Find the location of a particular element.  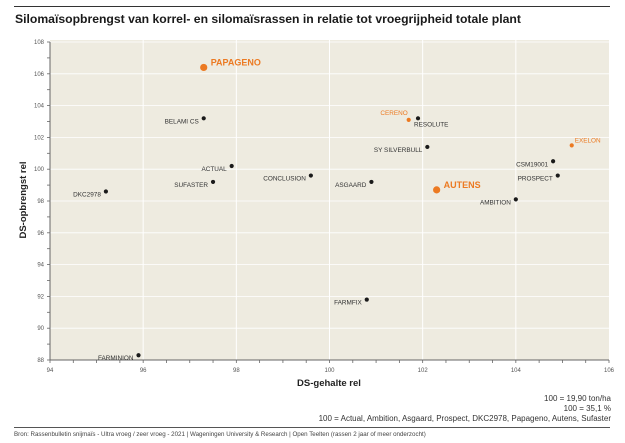

x-tick-label: 98 is located at coordinates (236, 371).